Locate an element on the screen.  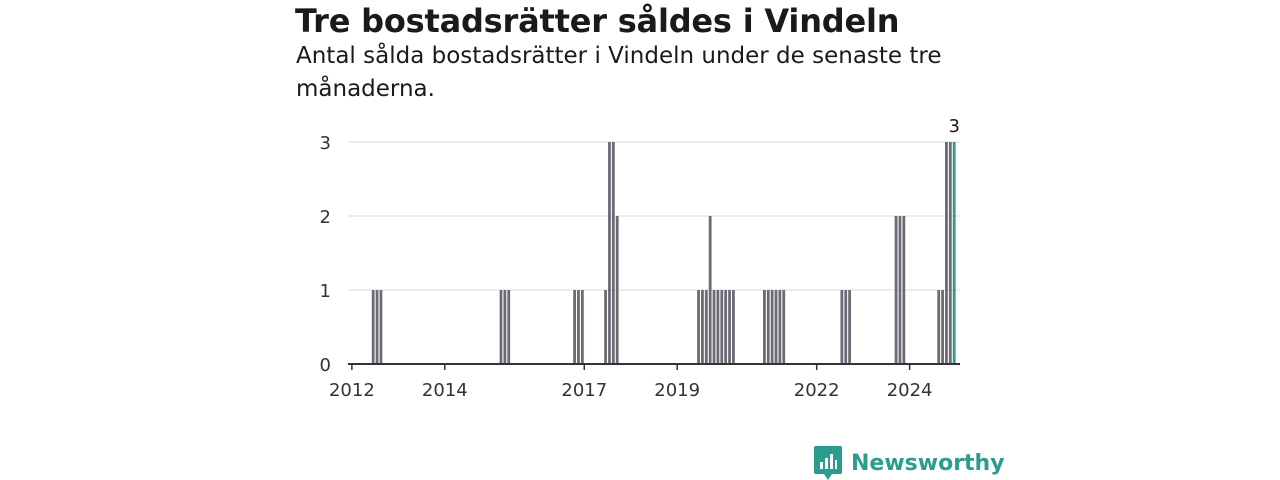
newsworthy-logo: Newsworthy is located at coordinates (909, 463).